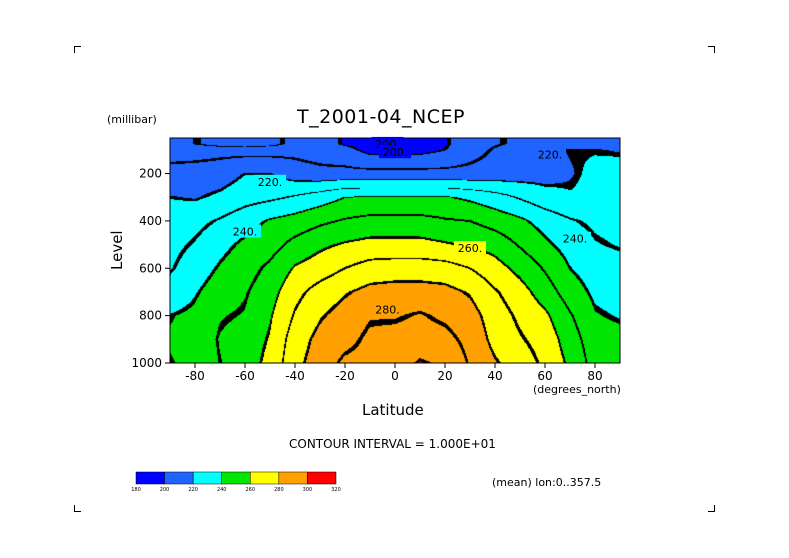  I want to click on x-tick-label: 60, so click(544, 376).